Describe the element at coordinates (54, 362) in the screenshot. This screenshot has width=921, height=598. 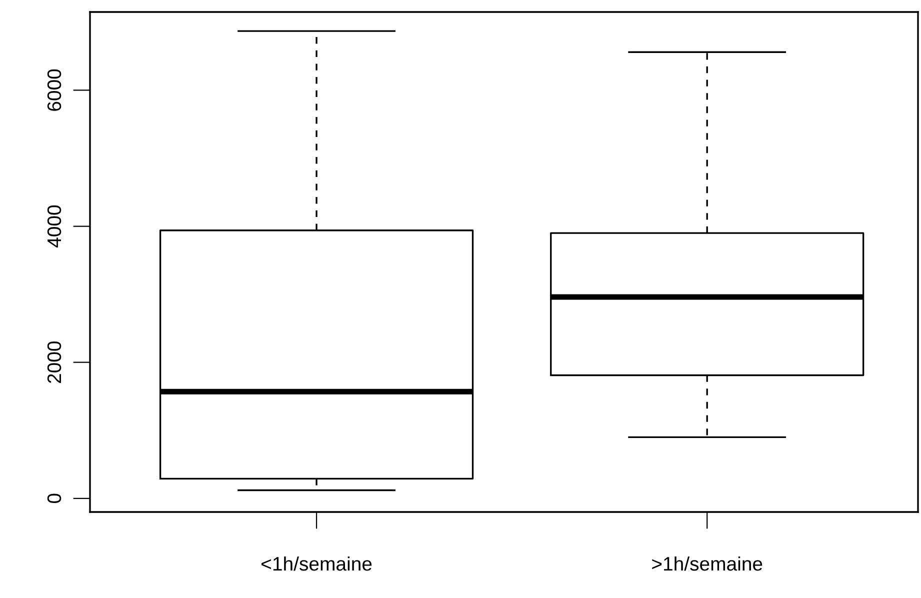
I see `y-tick-label: 2000` at that location.